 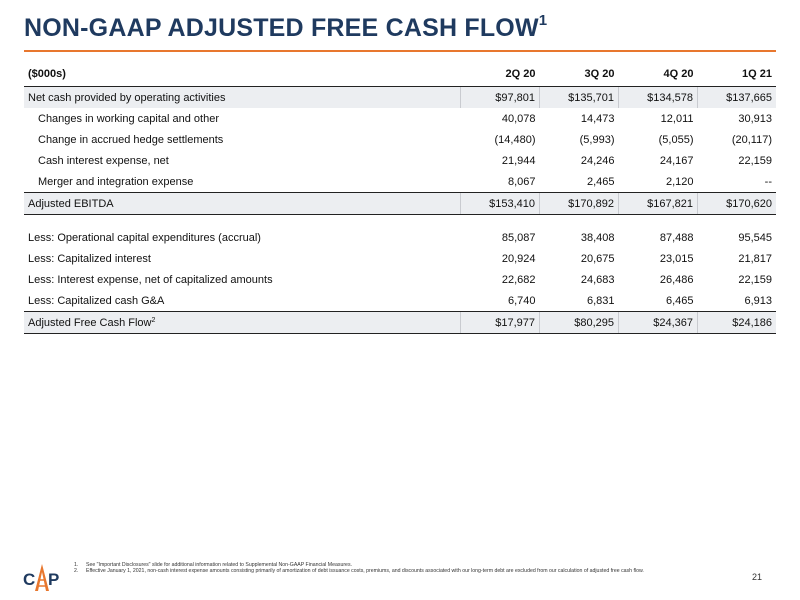 I want to click on row-label: Changes in working capital and other, so click(x=129, y=118).